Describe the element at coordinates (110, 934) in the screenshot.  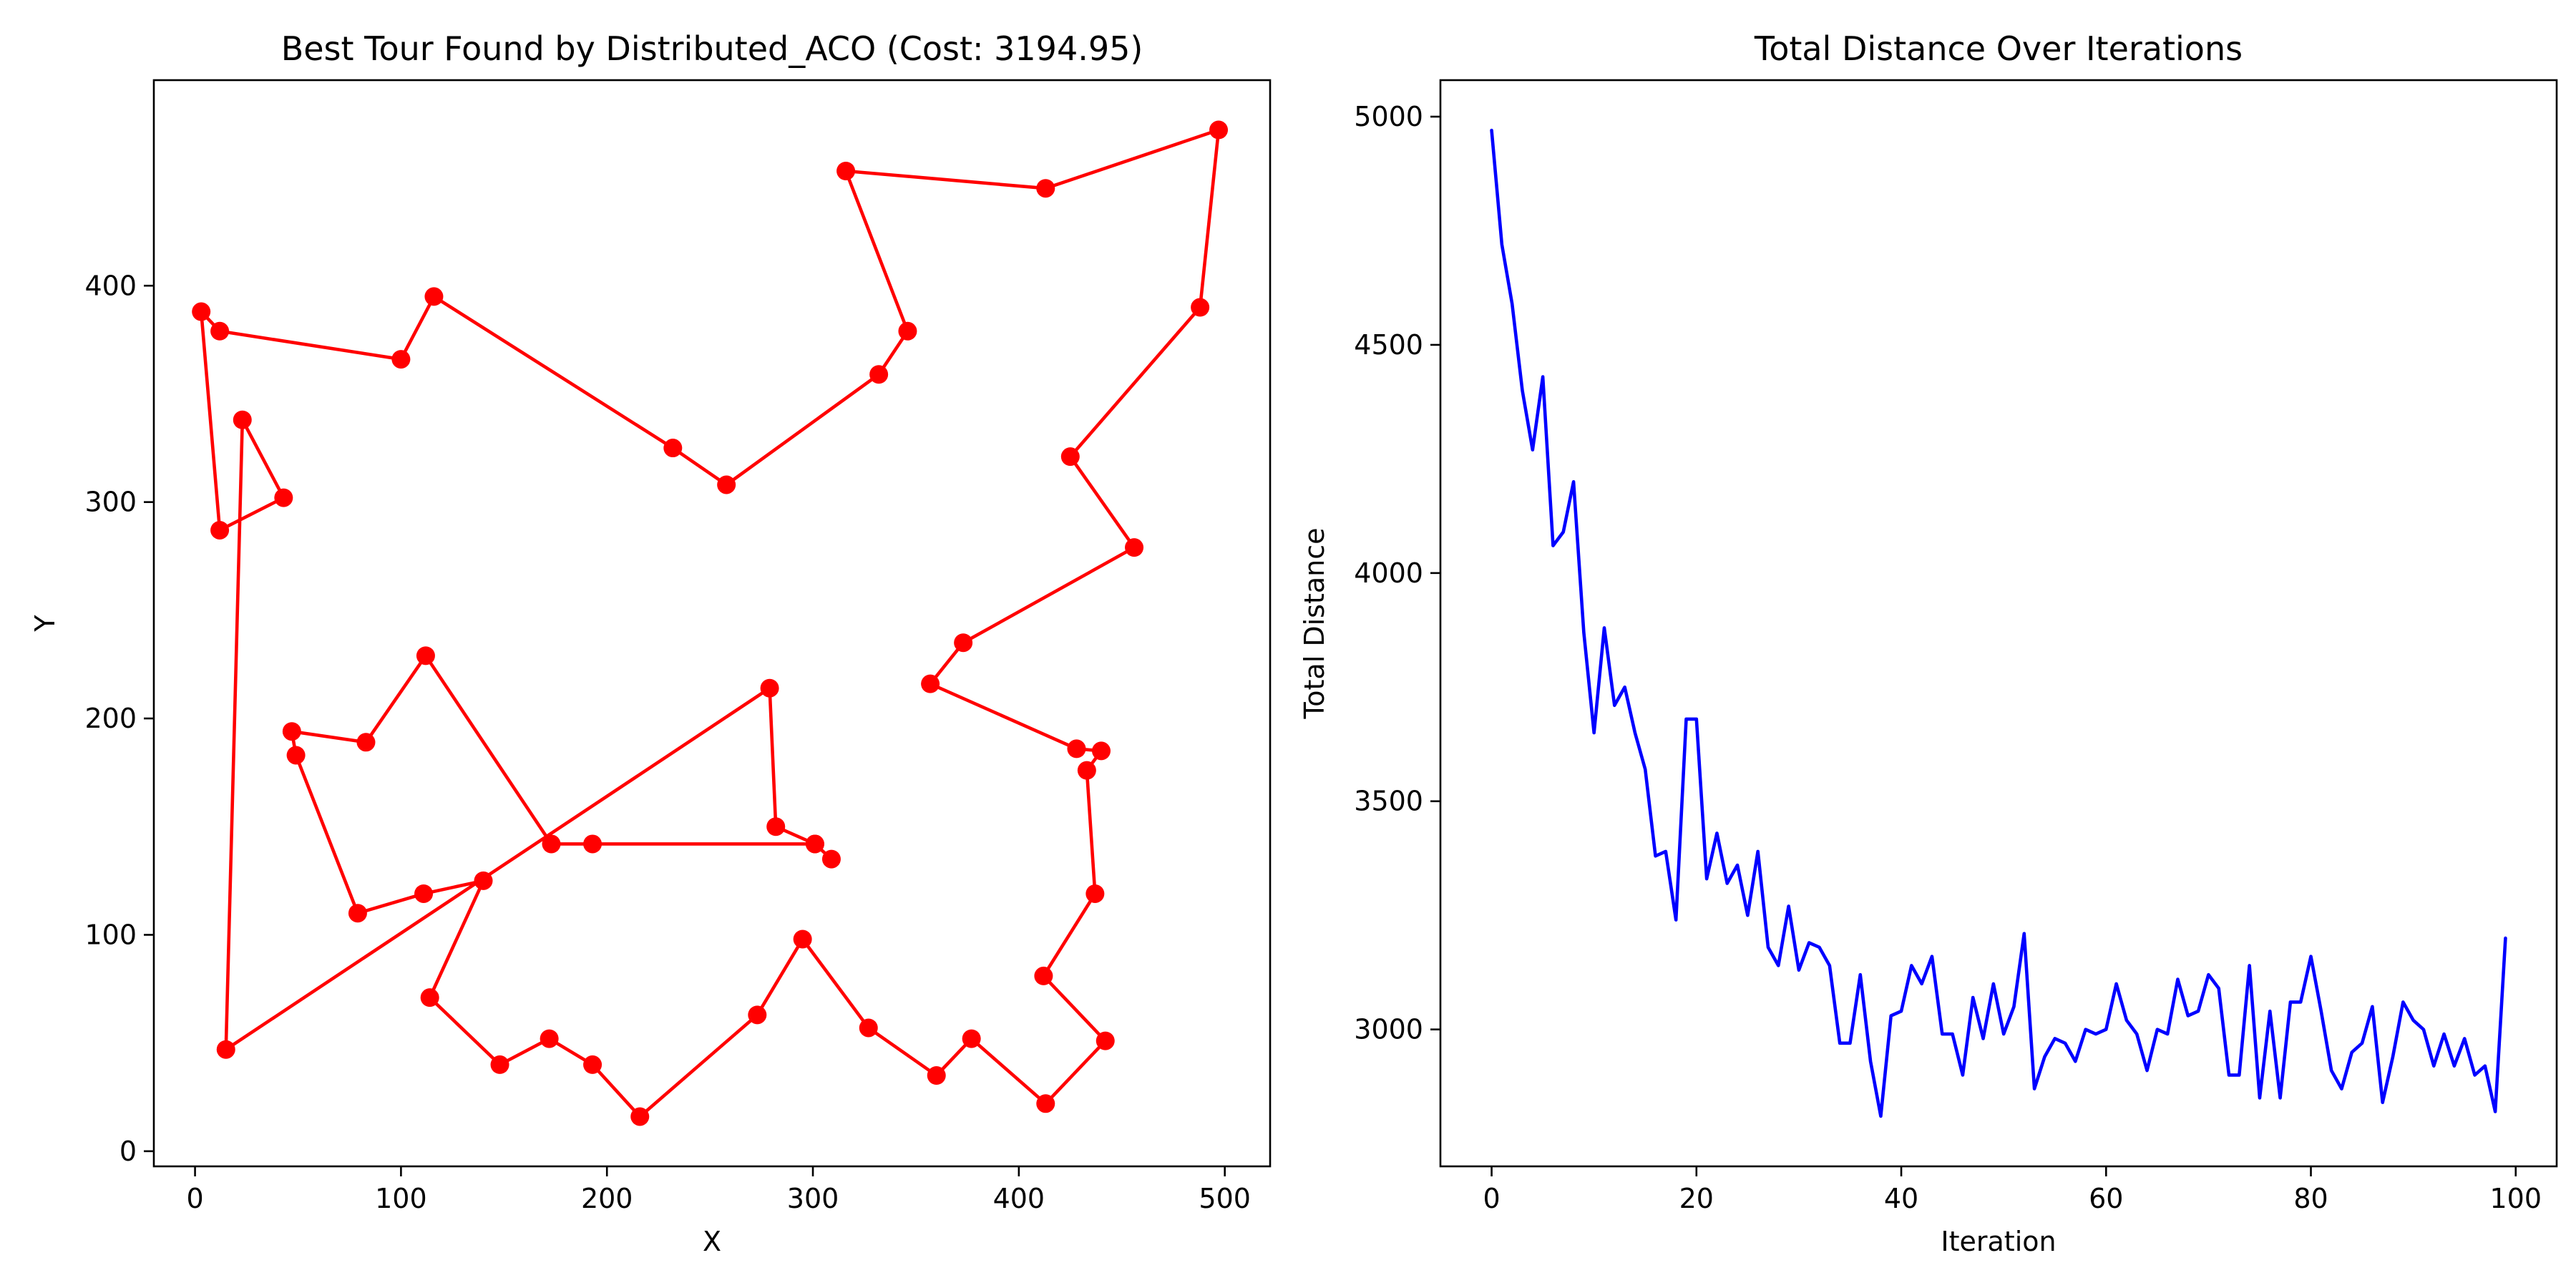
I see `best-tour-y-tick-label: 100` at that location.